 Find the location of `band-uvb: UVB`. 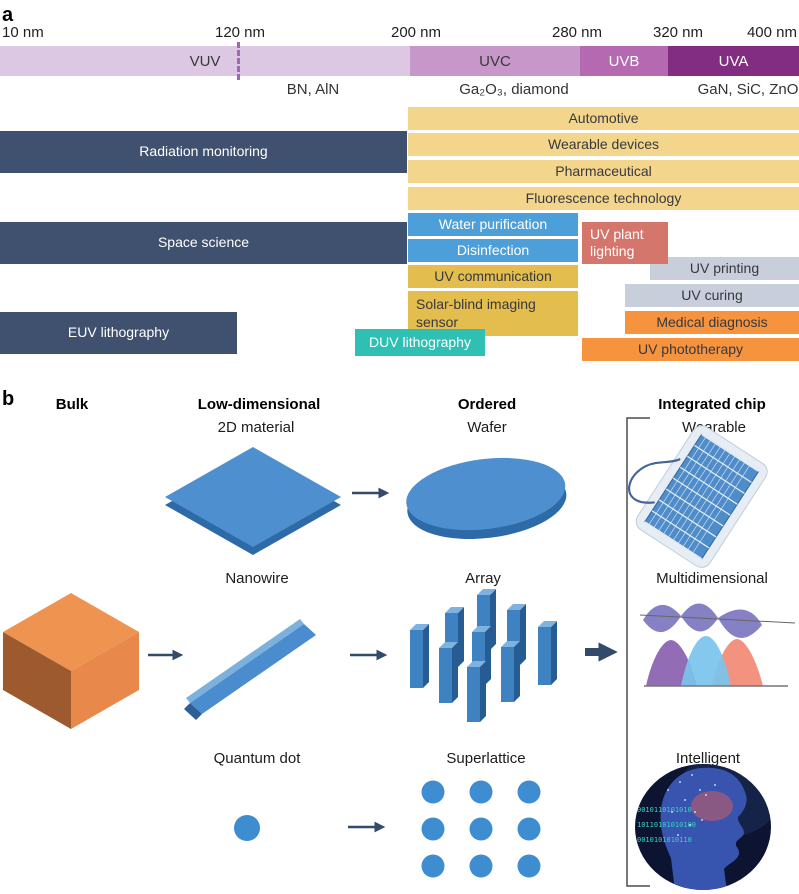

band-uvb: UVB is located at coordinates (624, 61).